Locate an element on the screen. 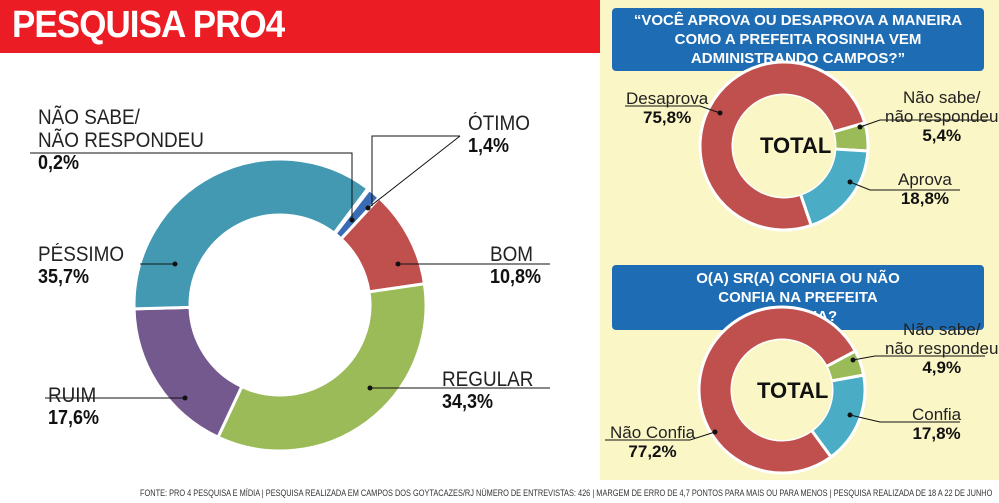  label-otimo: ÓTIMO 1,4% is located at coordinates (499, 134).